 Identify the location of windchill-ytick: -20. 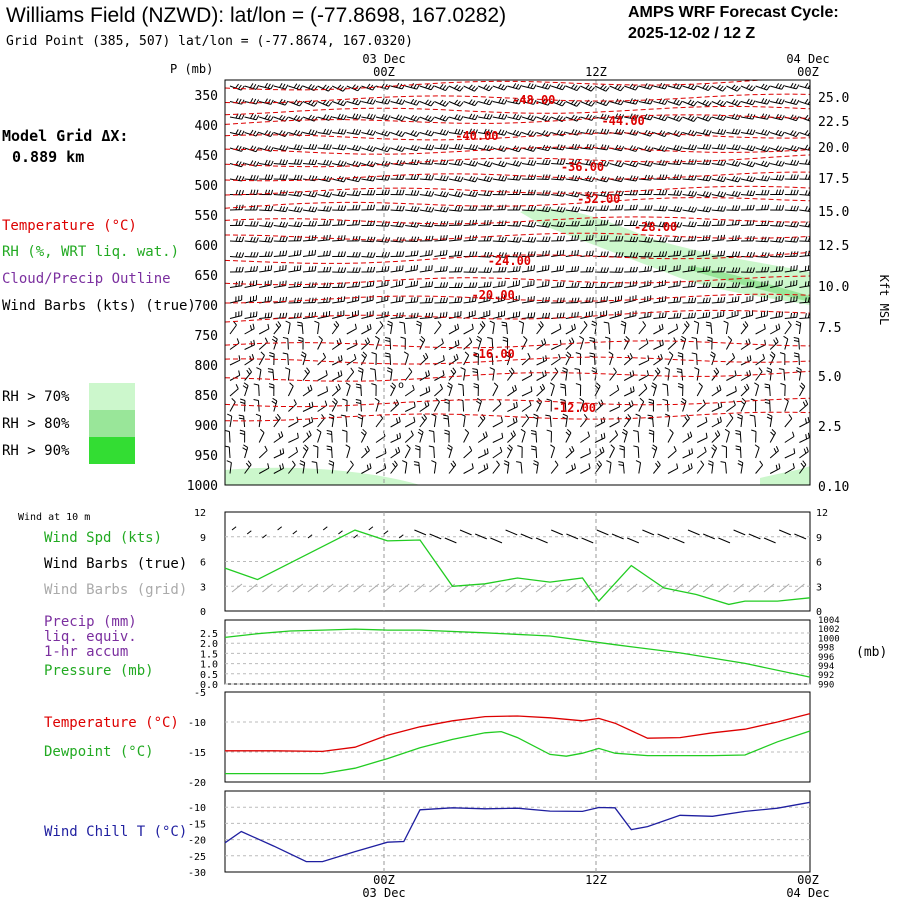
(197, 841).